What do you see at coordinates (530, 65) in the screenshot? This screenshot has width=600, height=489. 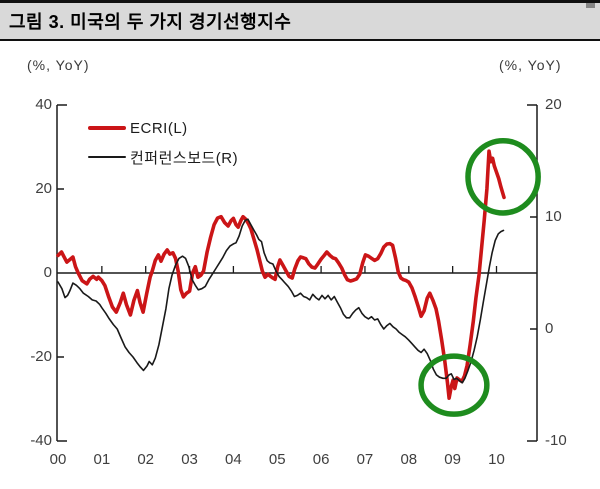 I see `right-axis-unit-label: (%, YoY)` at bounding box center [530, 65].